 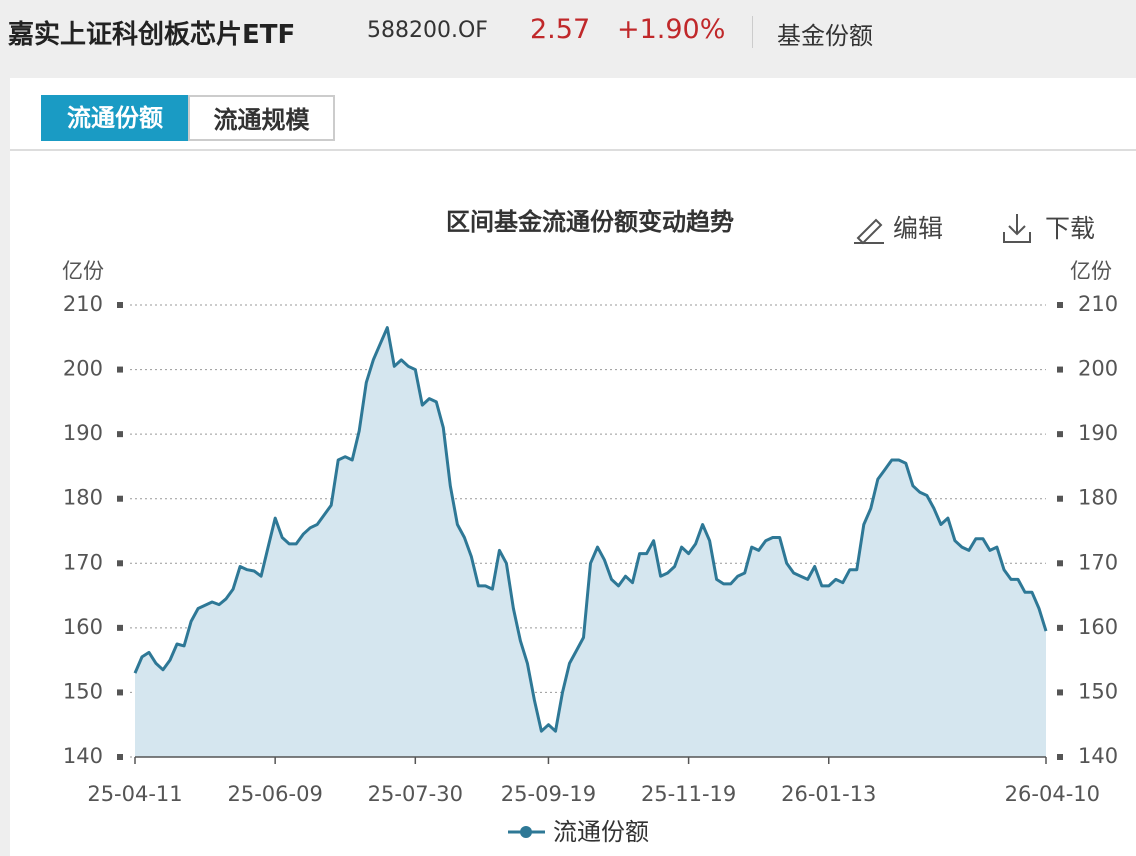 I want to click on download-icon, so click(x=1017, y=228).